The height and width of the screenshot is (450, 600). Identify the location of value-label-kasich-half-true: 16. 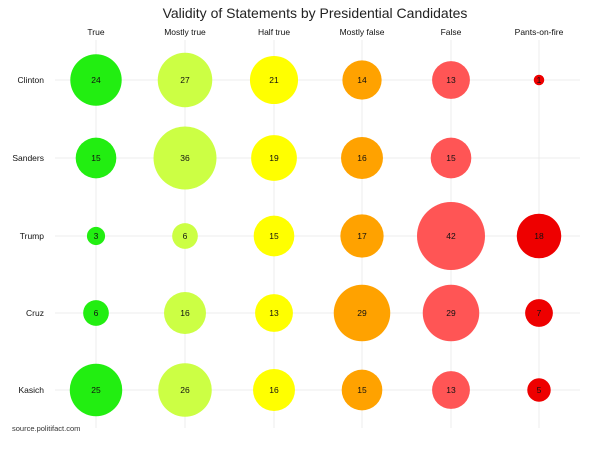
(274, 390).